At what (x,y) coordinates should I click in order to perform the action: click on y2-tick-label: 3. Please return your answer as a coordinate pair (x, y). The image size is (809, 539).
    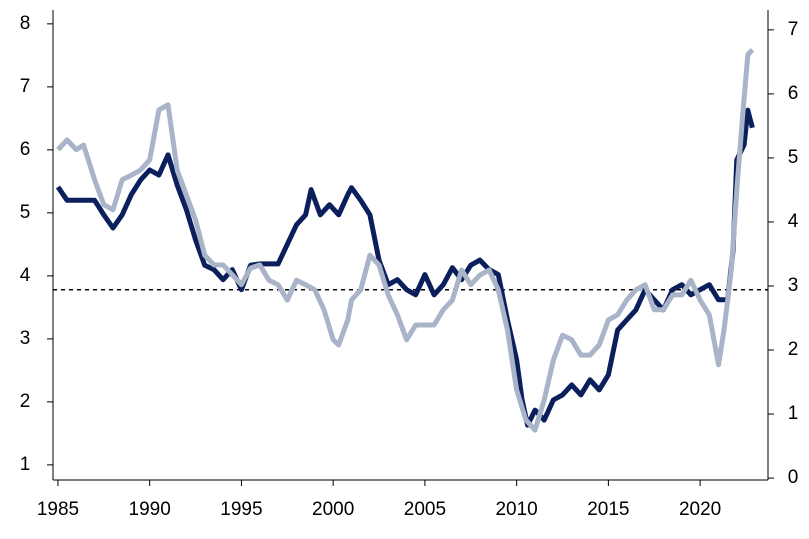
    Looking at the image, I should click on (793, 285).